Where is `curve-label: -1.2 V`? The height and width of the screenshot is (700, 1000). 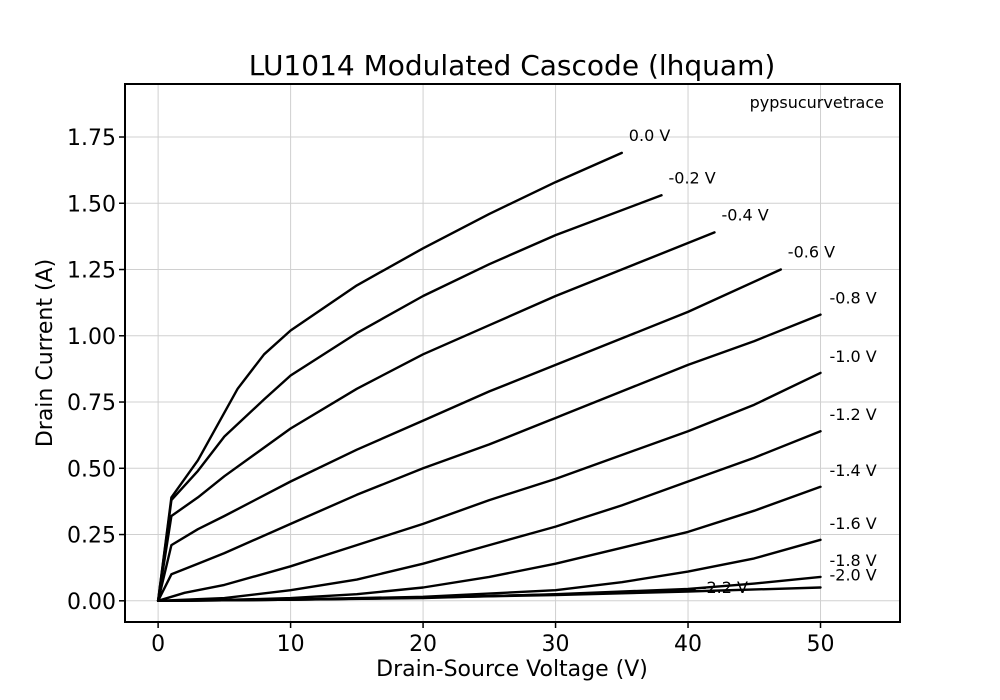
curve-label: -1.2 V is located at coordinates (853, 414).